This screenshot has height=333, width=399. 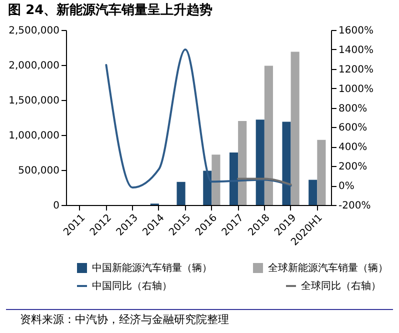 What do you see at coordinates (356, 31) in the screenshot?
I see `y2-tick-label: 1600%` at bounding box center [356, 31].